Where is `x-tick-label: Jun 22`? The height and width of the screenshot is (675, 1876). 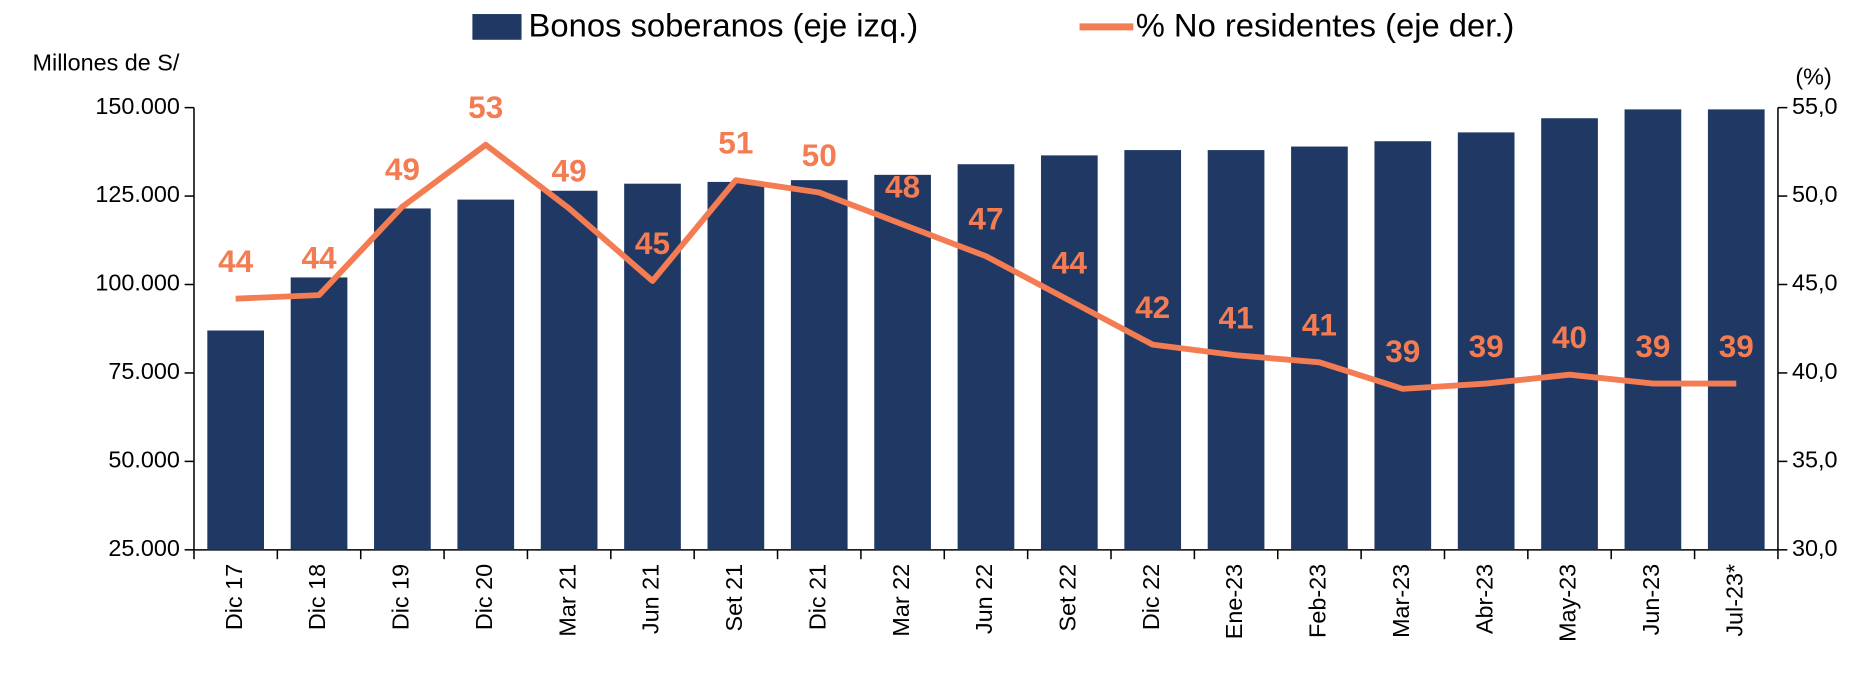 x-tick-label: Jun 22 is located at coordinates (984, 599).